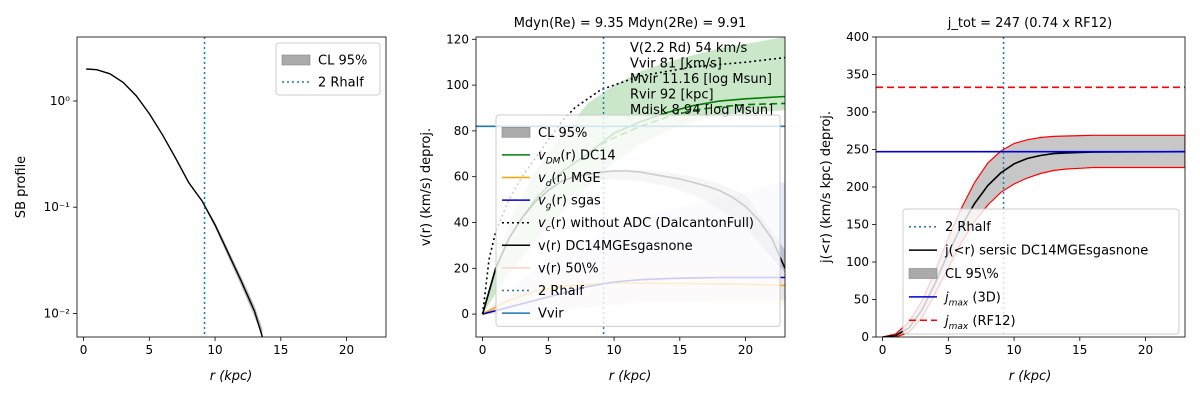 This screenshot has width=1200, height=400. What do you see at coordinates (551, 314) in the screenshot?
I see `p2-legend-label: Vvir` at bounding box center [551, 314].